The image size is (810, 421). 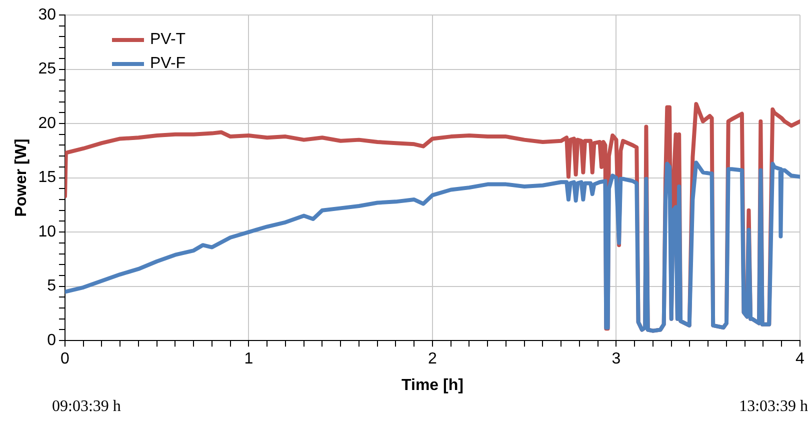 I want to click on y-tick-label: 25, so click(x=47, y=69).